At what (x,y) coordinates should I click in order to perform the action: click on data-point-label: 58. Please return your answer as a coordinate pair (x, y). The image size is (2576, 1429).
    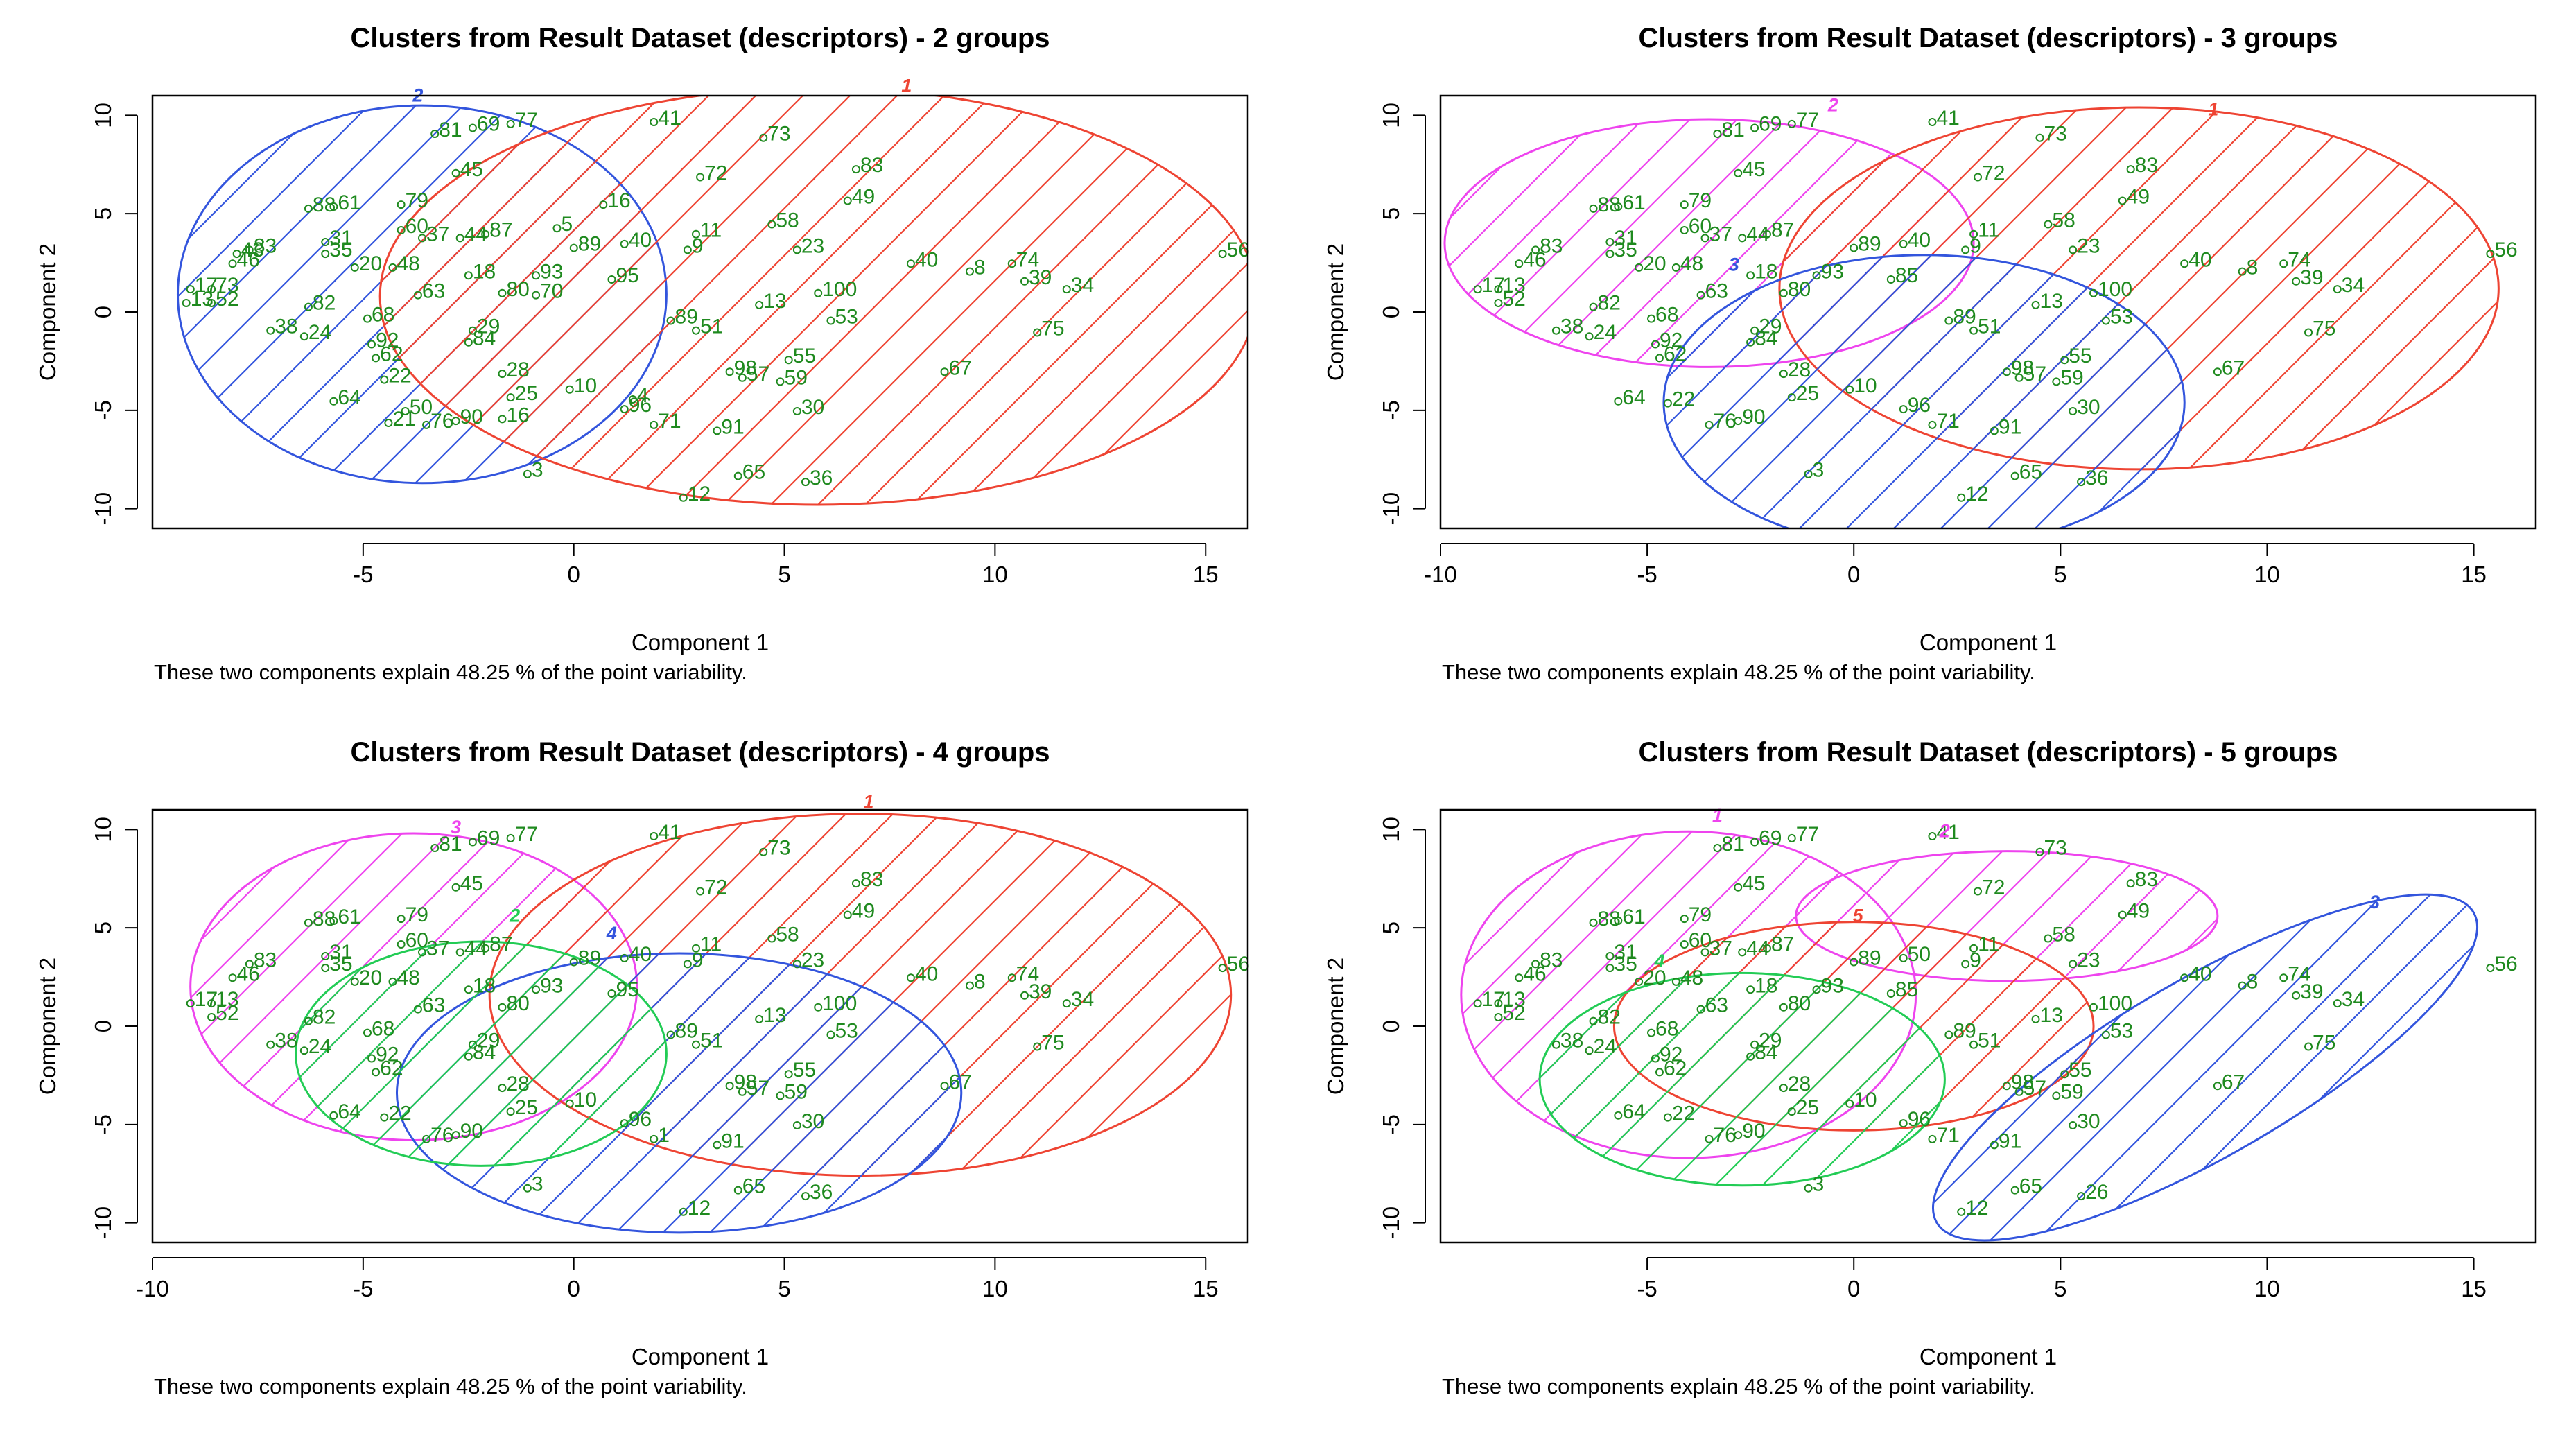
    Looking at the image, I should click on (787, 935).